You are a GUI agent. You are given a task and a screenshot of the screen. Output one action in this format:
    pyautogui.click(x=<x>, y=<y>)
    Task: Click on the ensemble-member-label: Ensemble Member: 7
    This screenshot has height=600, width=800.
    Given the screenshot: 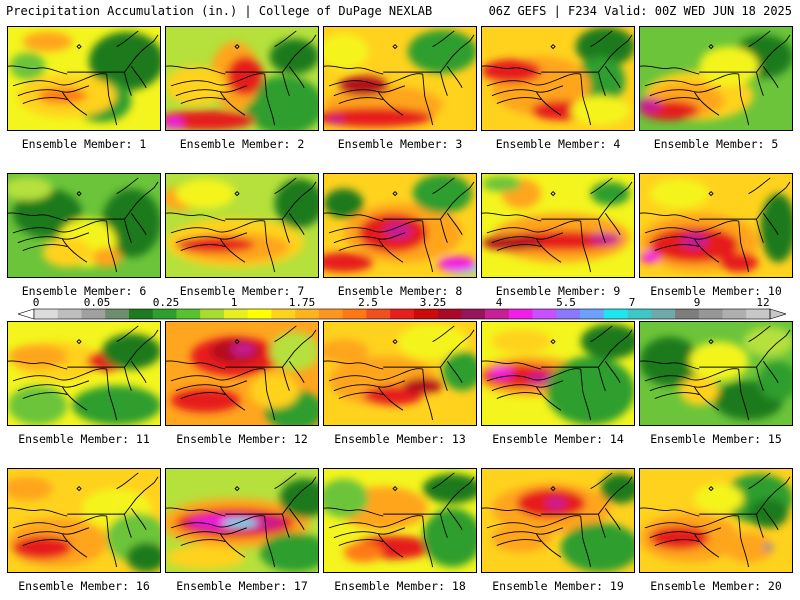 What is the action you would take?
    pyautogui.click(x=242, y=291)
    